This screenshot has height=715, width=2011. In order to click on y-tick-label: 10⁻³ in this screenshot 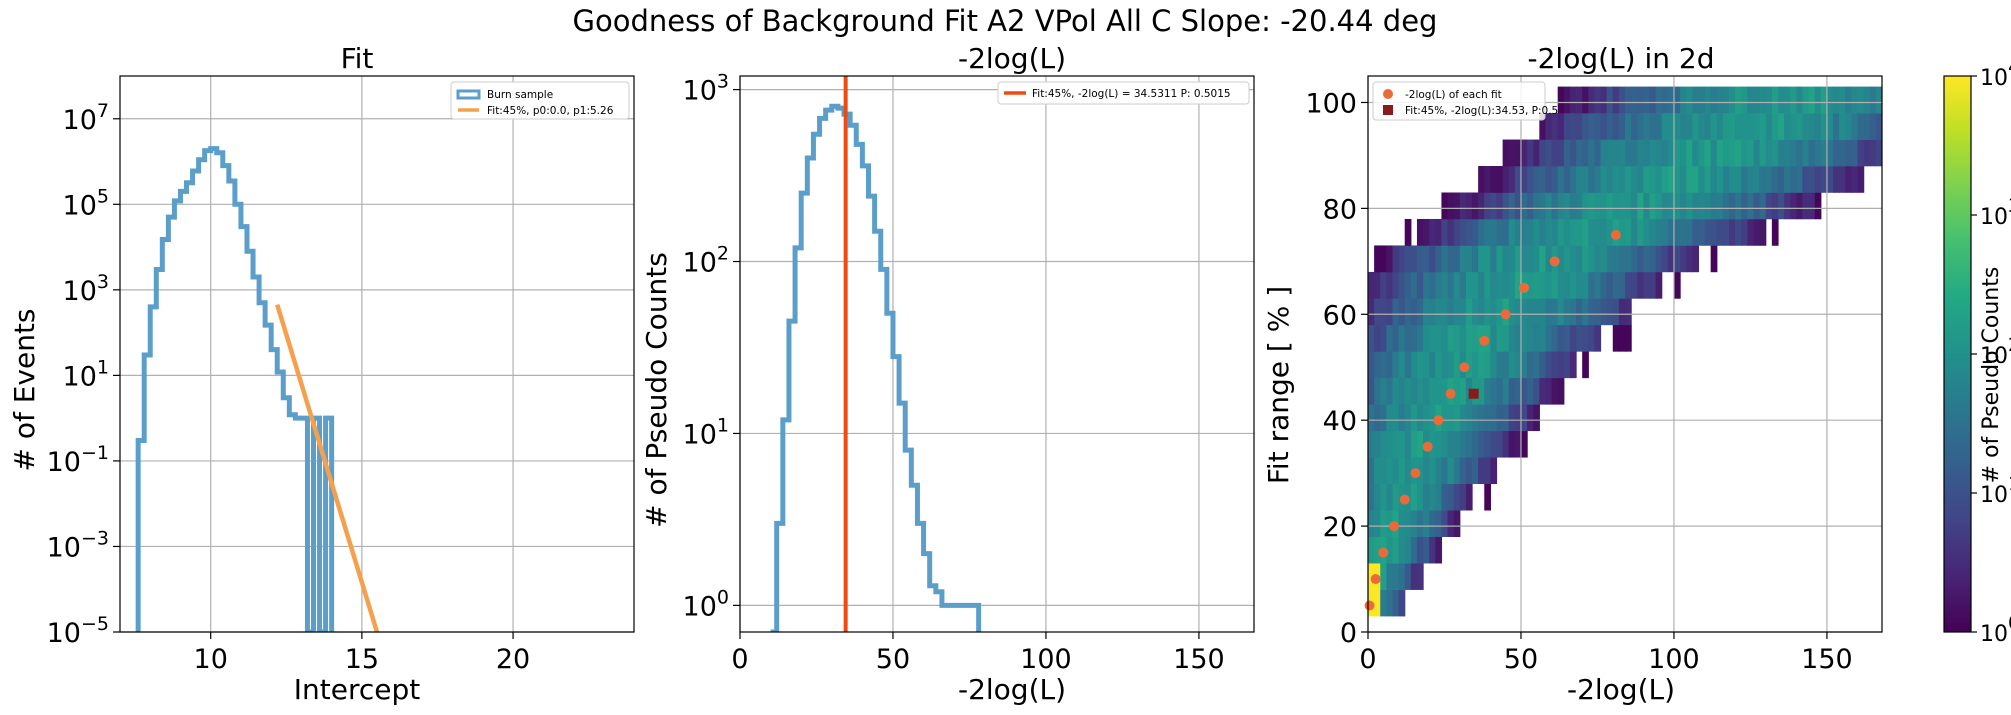, I will do `click(78, 545)`.